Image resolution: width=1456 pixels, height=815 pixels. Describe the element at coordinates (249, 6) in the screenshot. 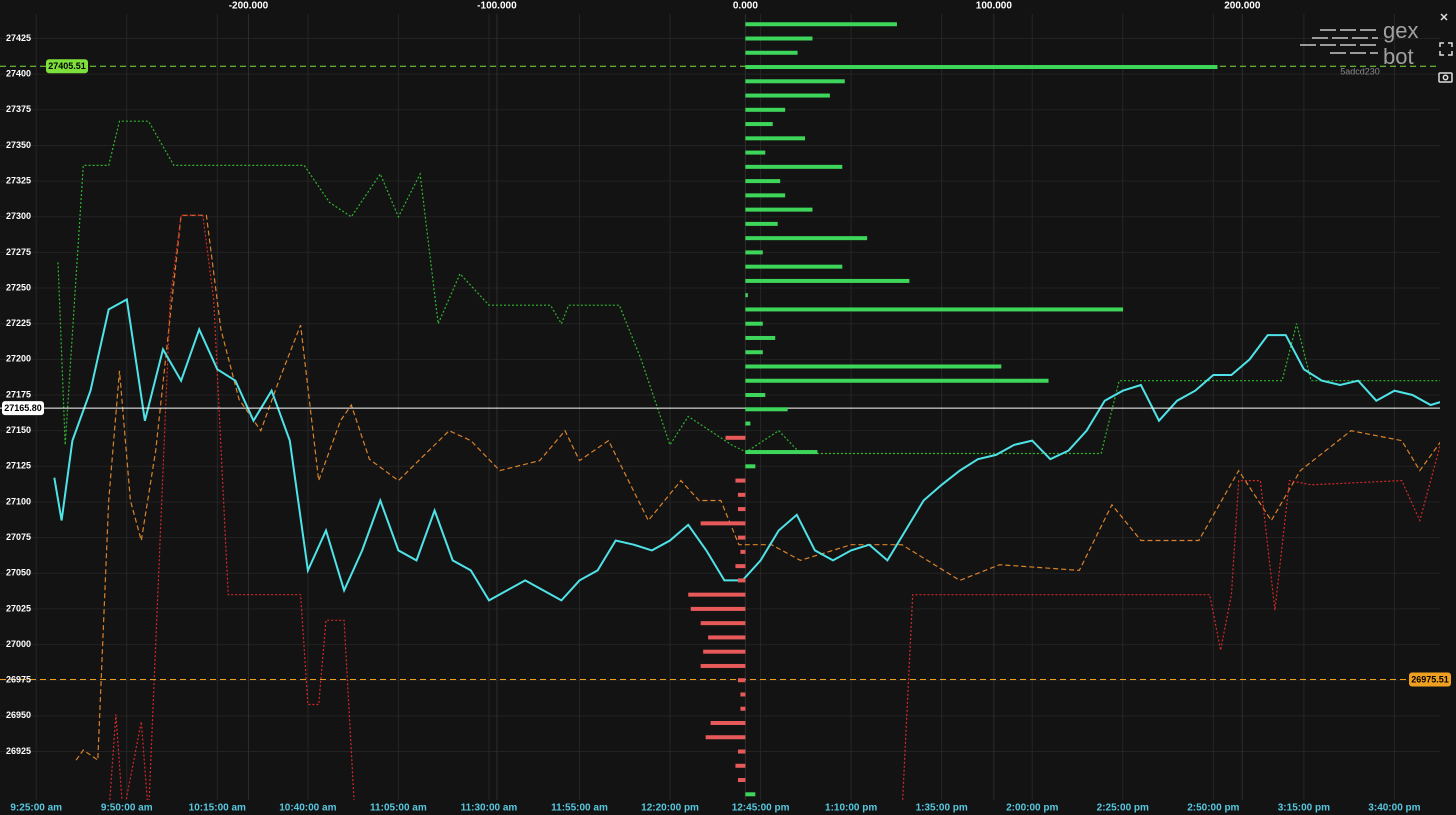

I see `top-tick-label: -200.000` at that location.